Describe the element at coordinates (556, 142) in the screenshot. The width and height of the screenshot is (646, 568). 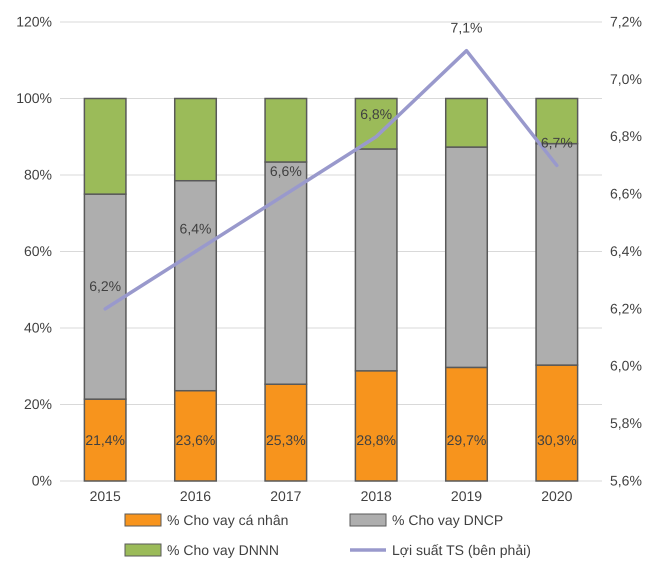
I see `data-label: 6,7%` at that location.